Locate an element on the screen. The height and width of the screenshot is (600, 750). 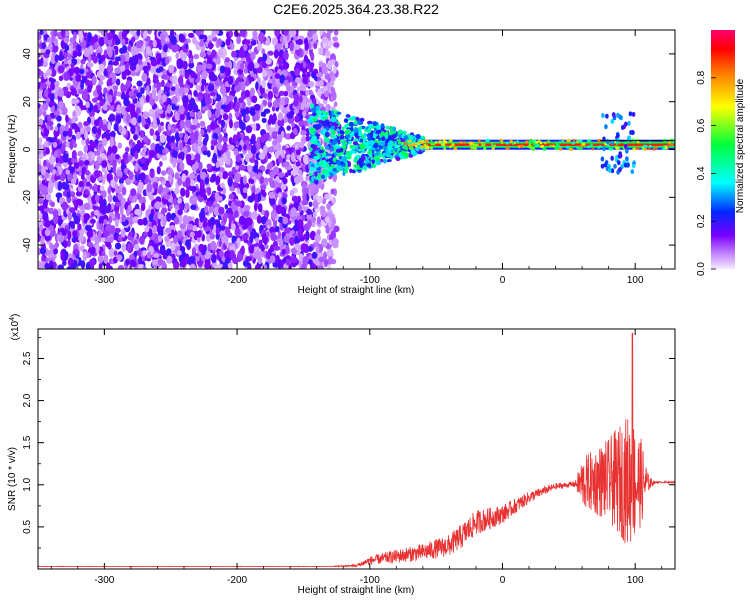
snr-y-scale-label: (x104) is located at coordinates (15, 327).